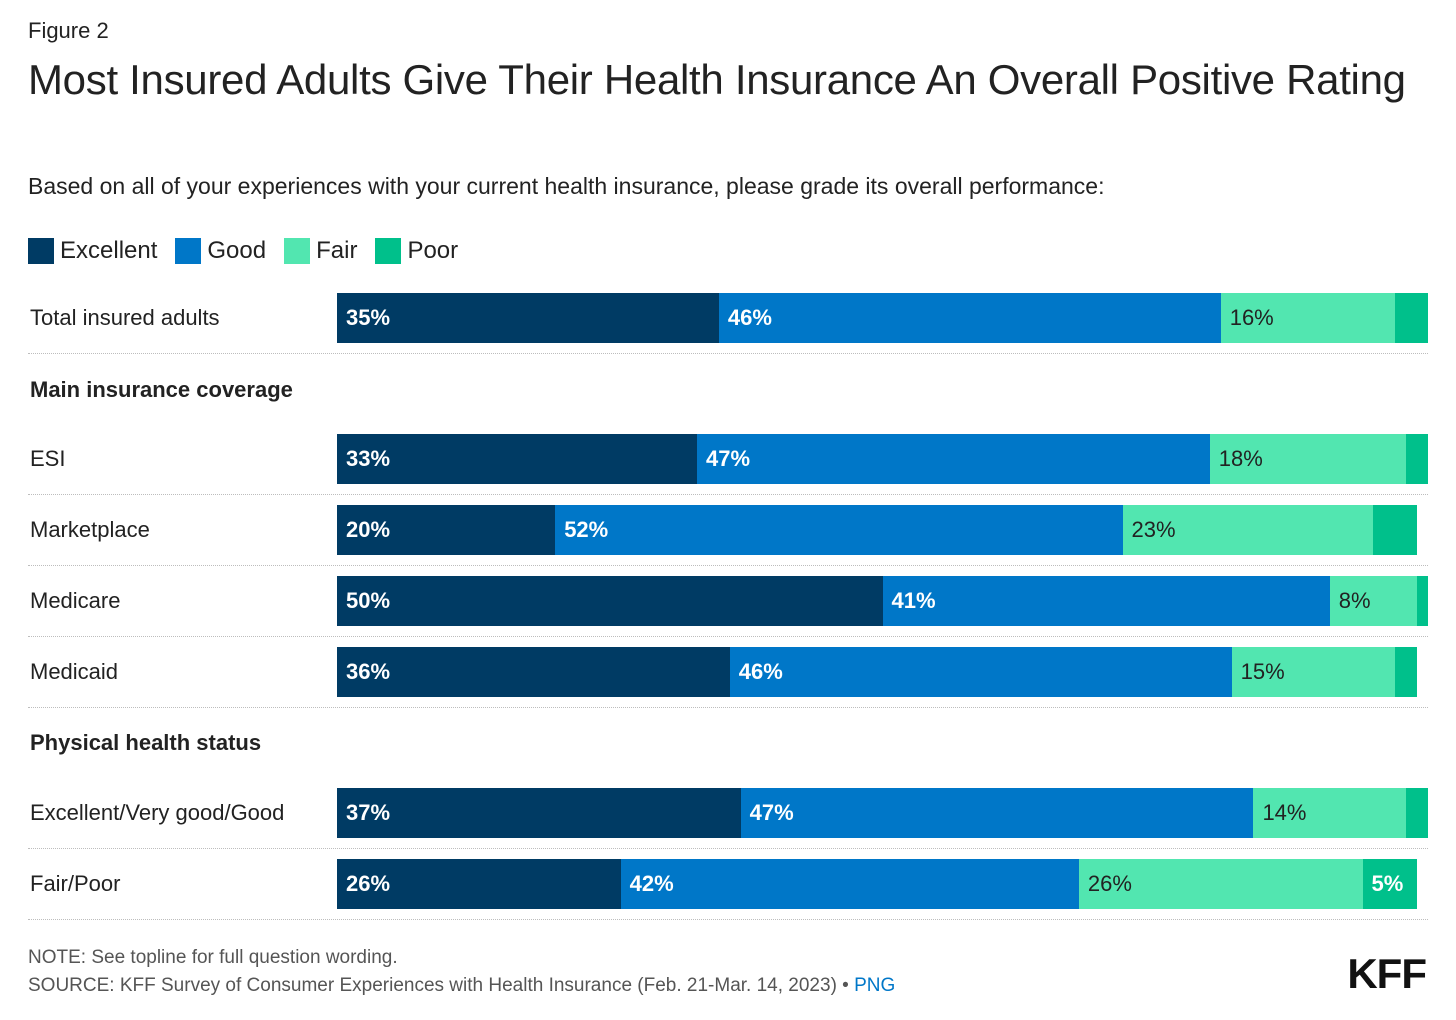 Image resolution: width=1456 pixels, height=1020 pixels. What do you see at coordinates (237, 250) in the screenshot?
I see `legend-label: Good` at bounding box center [237, 250].